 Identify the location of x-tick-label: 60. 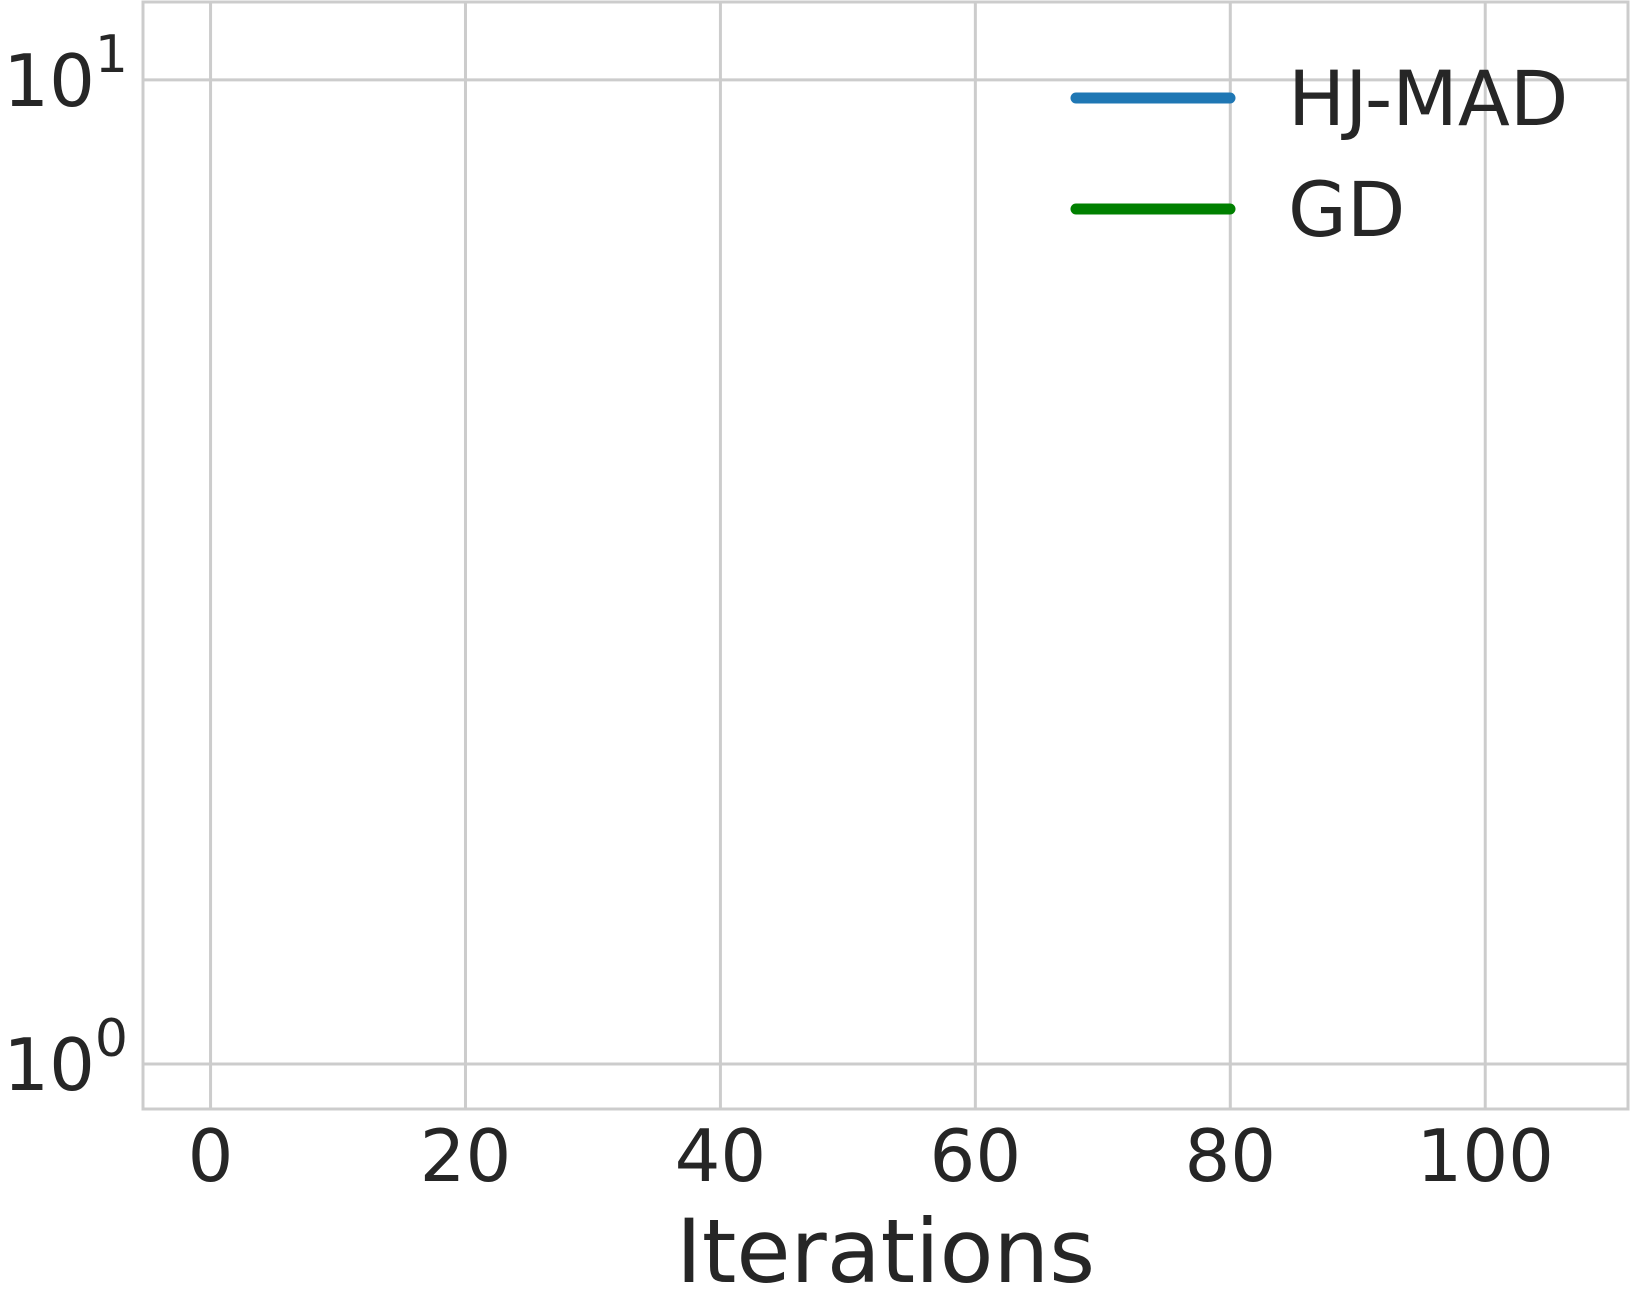
(976, 1156).